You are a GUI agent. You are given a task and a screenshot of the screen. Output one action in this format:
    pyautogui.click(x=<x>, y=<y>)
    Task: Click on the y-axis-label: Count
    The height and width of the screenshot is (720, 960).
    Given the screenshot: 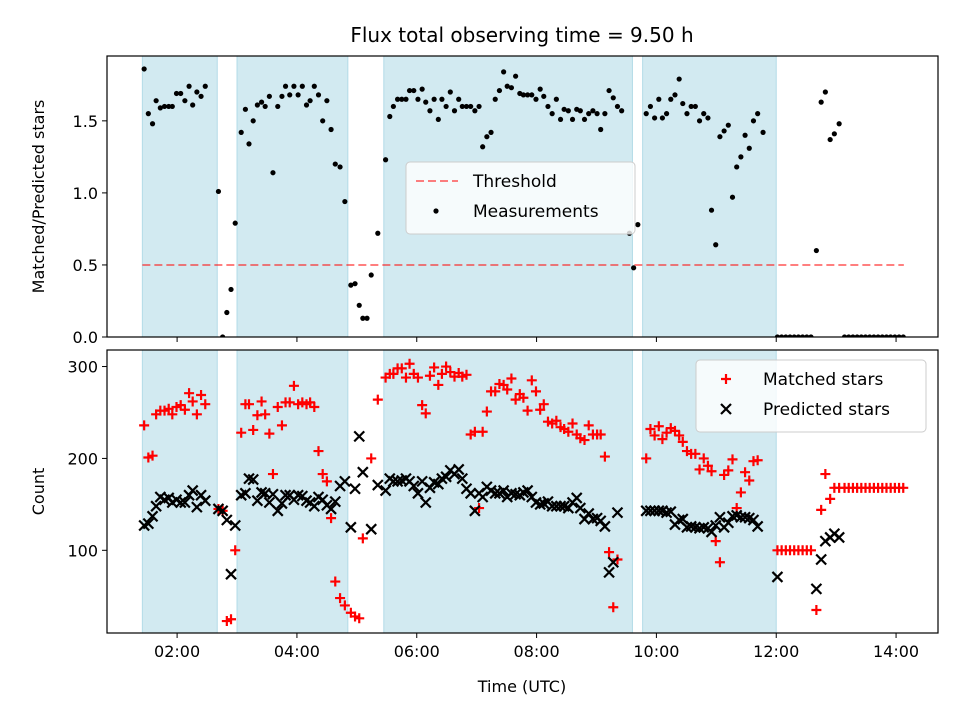 What is the action you would take?
    pyautogui.click(x=38, y=492)
    